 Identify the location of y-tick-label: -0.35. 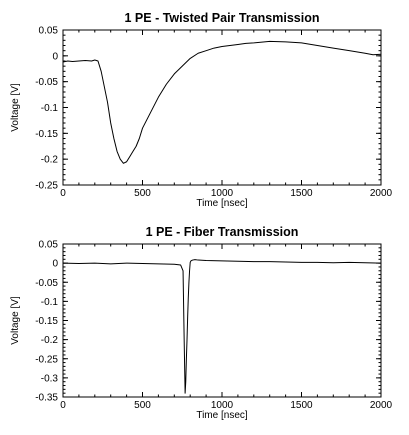
(46, 398).